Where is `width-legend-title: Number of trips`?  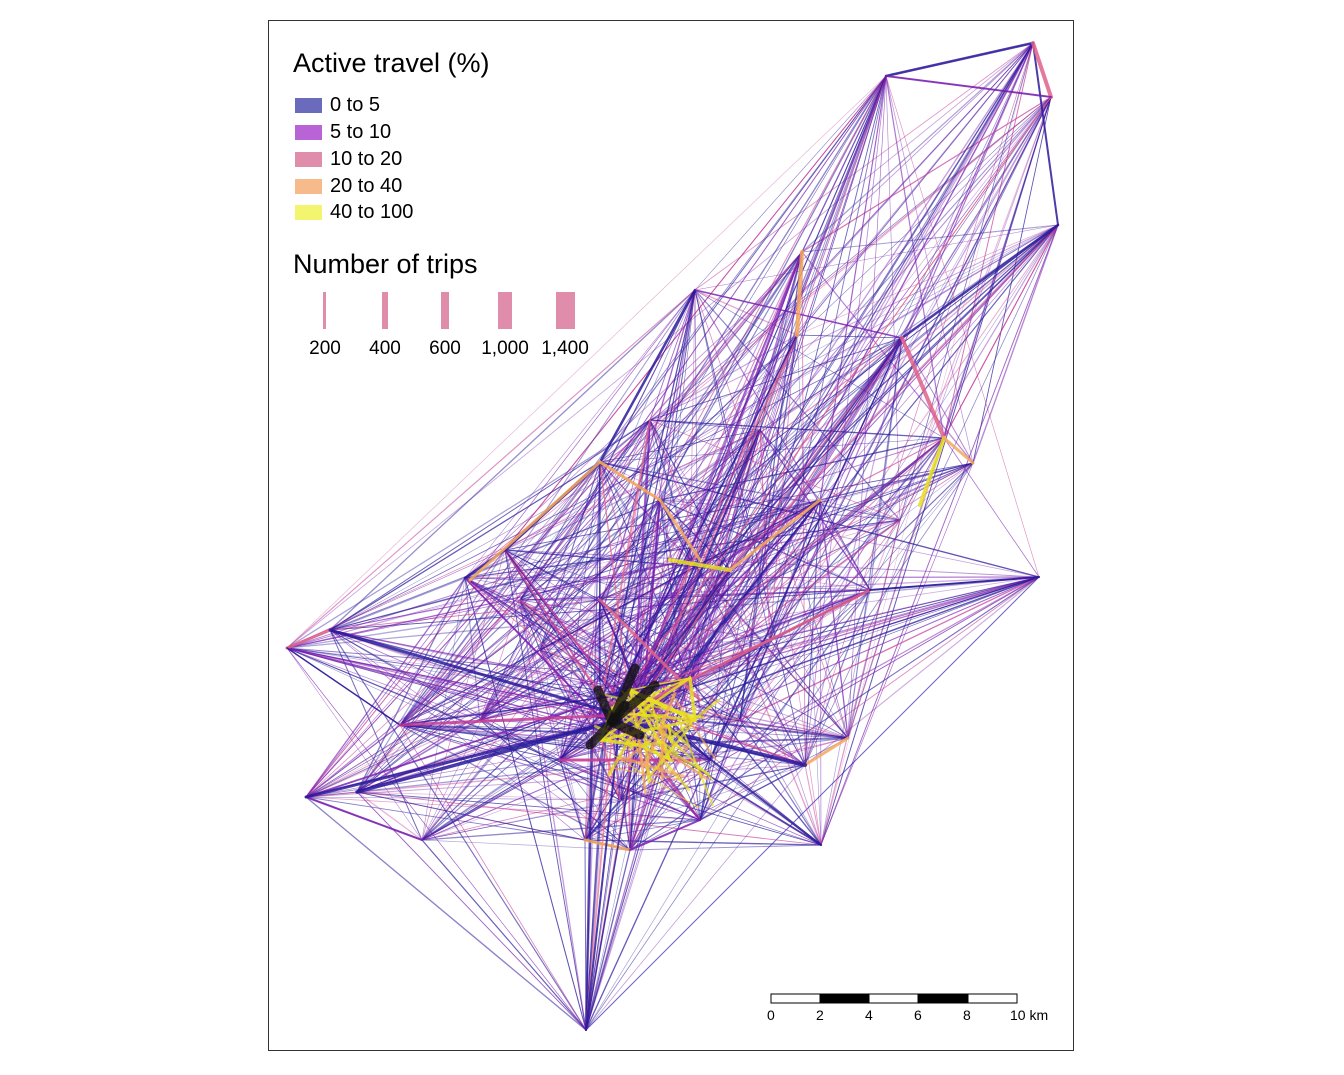 width-legend-title: Number of trips is located at coordinates (385, 264).